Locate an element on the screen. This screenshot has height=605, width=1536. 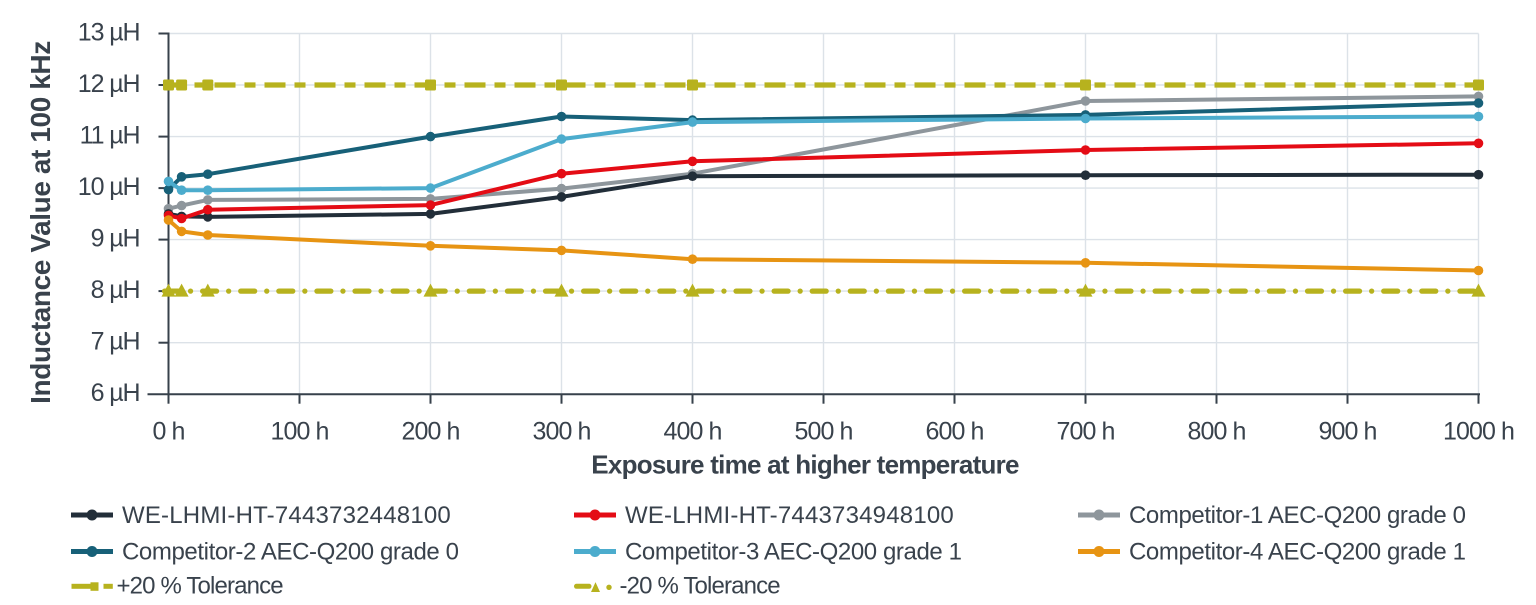
svg-text: +20 % Tolerance is located at coordinates (200, 586).